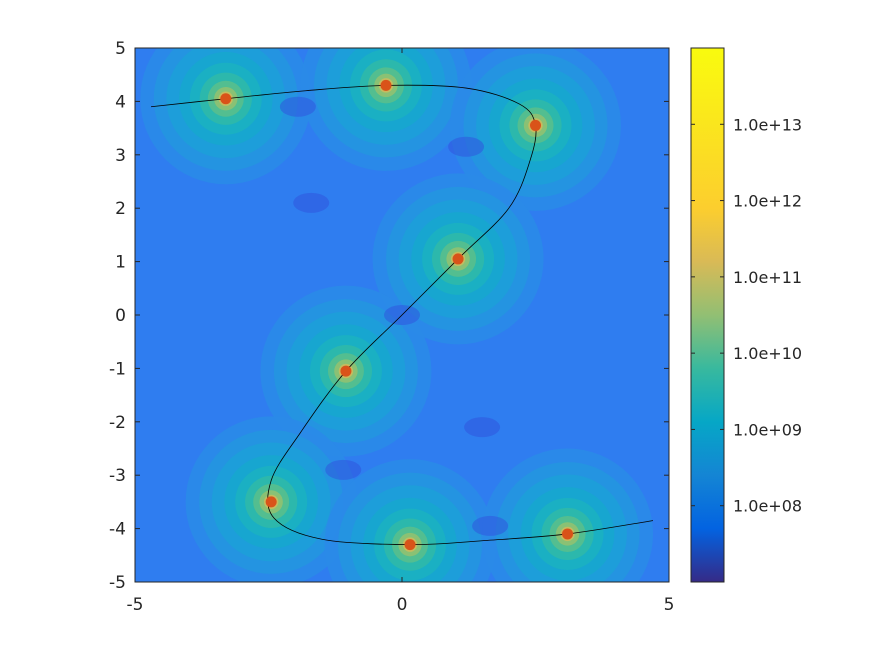 The height and width of the screenshot is (655, 874). Describe the element at coordinates (120, 49) in the screenshot. I see `y-tick-label: 5` at that location.